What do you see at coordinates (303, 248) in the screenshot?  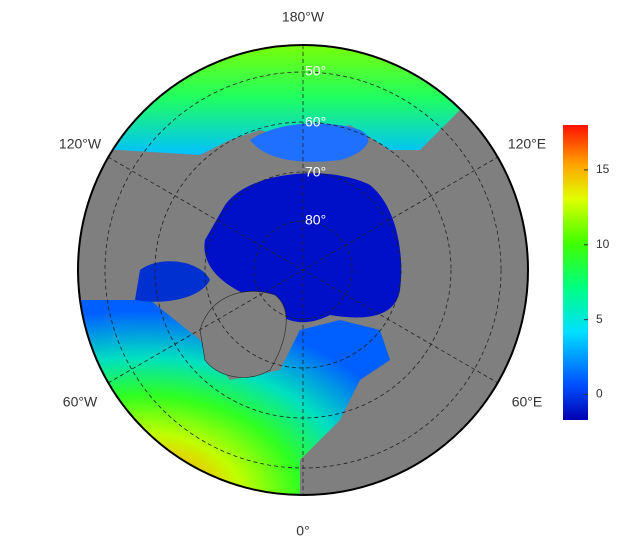 I see `arctic-ocean` at bounding box center [303, 248].